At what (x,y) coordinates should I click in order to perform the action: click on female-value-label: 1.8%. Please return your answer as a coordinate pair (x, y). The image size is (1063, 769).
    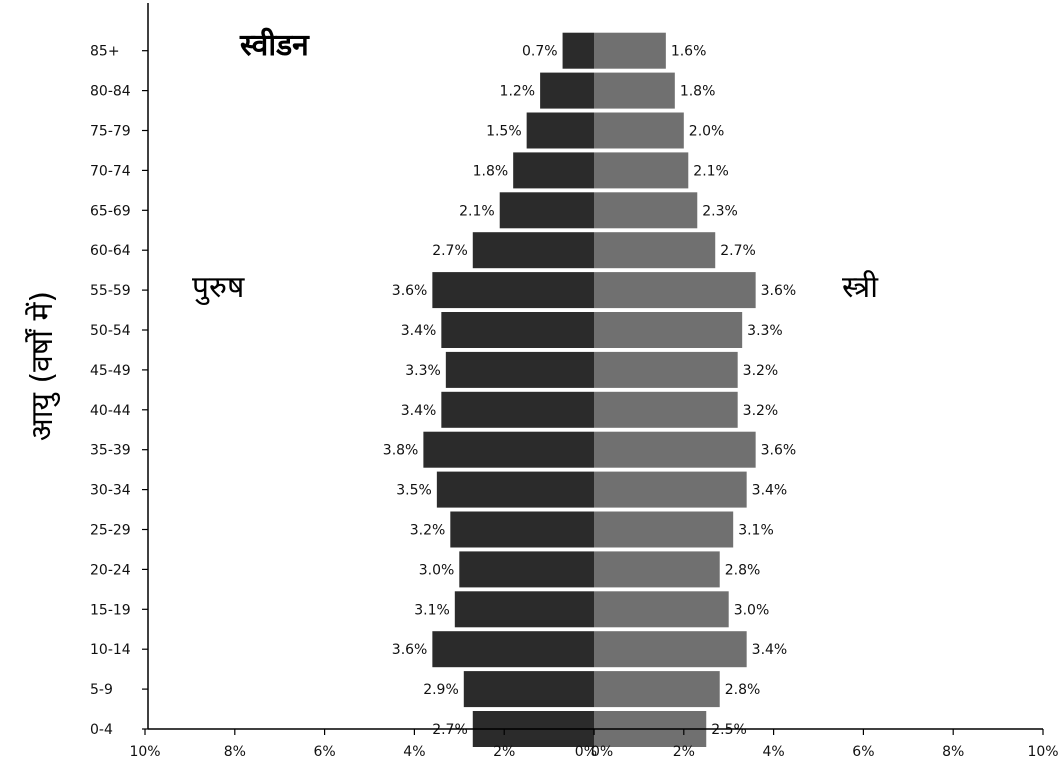
    Looking at the image, I should click on (698, 92).